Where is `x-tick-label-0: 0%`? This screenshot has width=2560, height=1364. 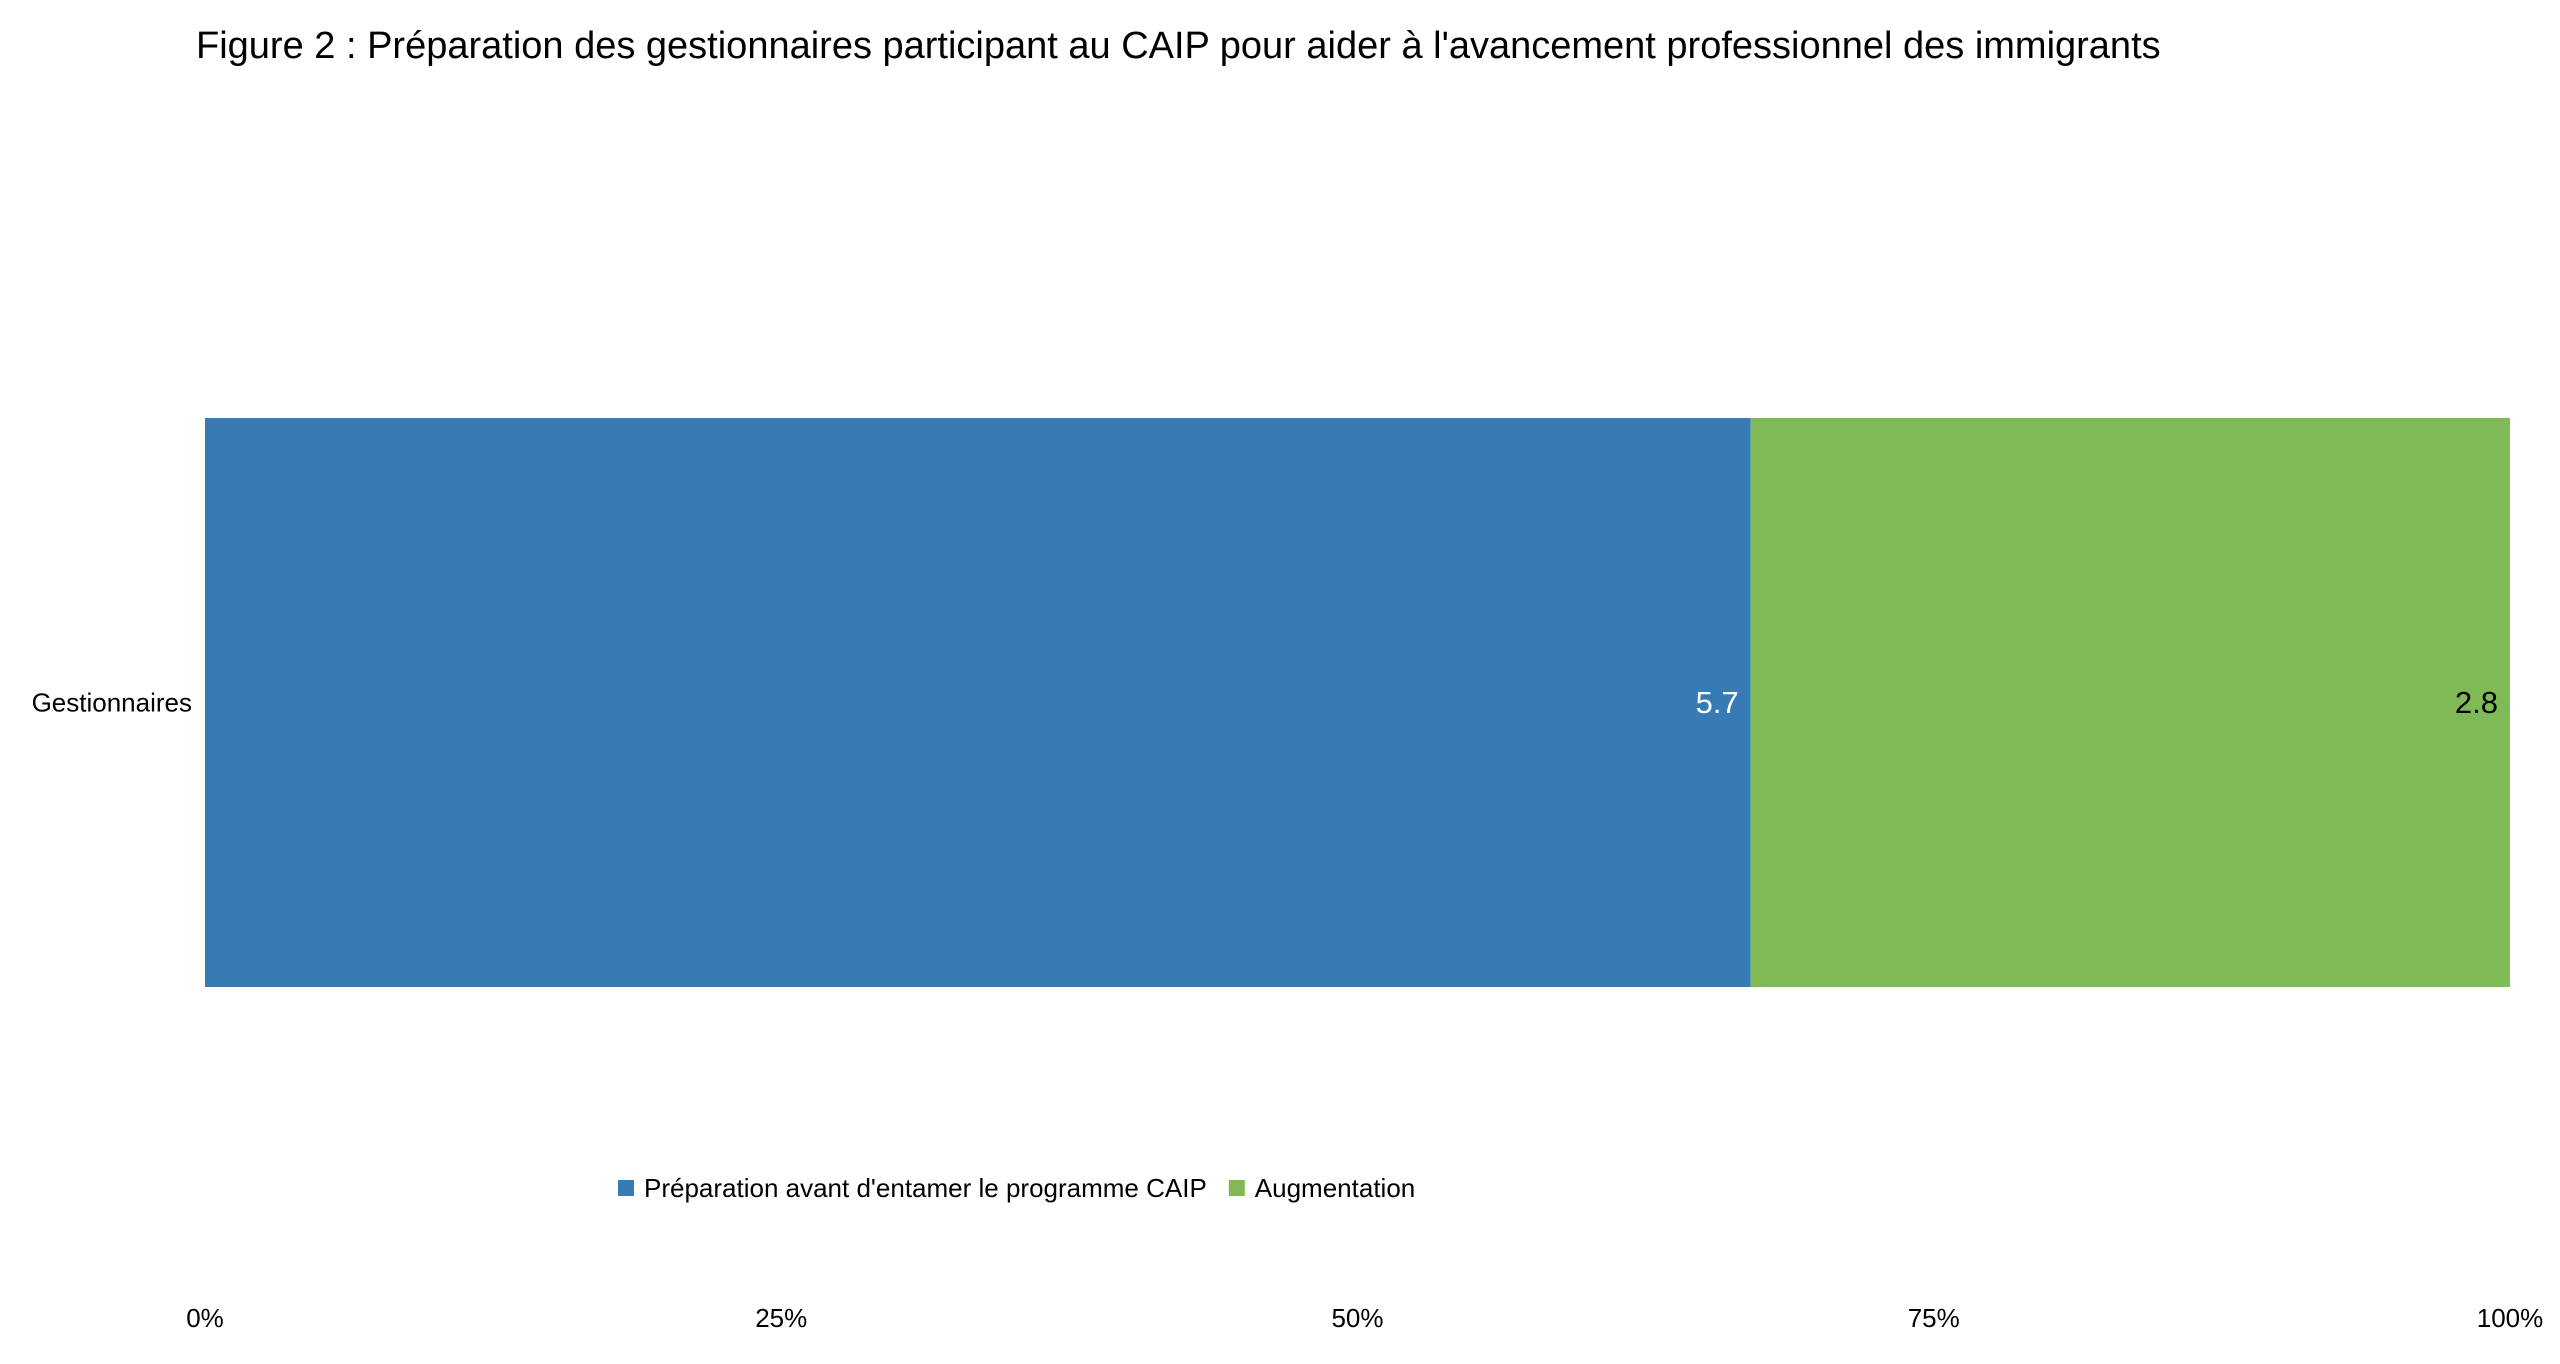 x-tick-label-0: 0% is located at coordinates (205, 1318).